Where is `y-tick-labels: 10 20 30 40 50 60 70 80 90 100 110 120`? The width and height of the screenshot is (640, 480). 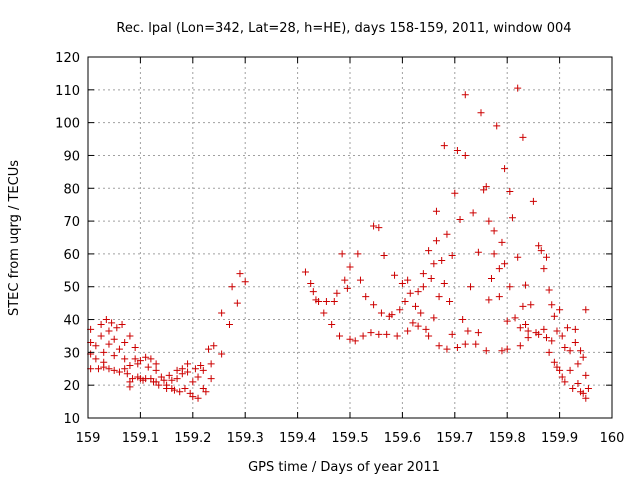
y-tick-labels: 10 20 30 40 50 60 70 80 90 100 110 120 is located at coordinates (67, 239).